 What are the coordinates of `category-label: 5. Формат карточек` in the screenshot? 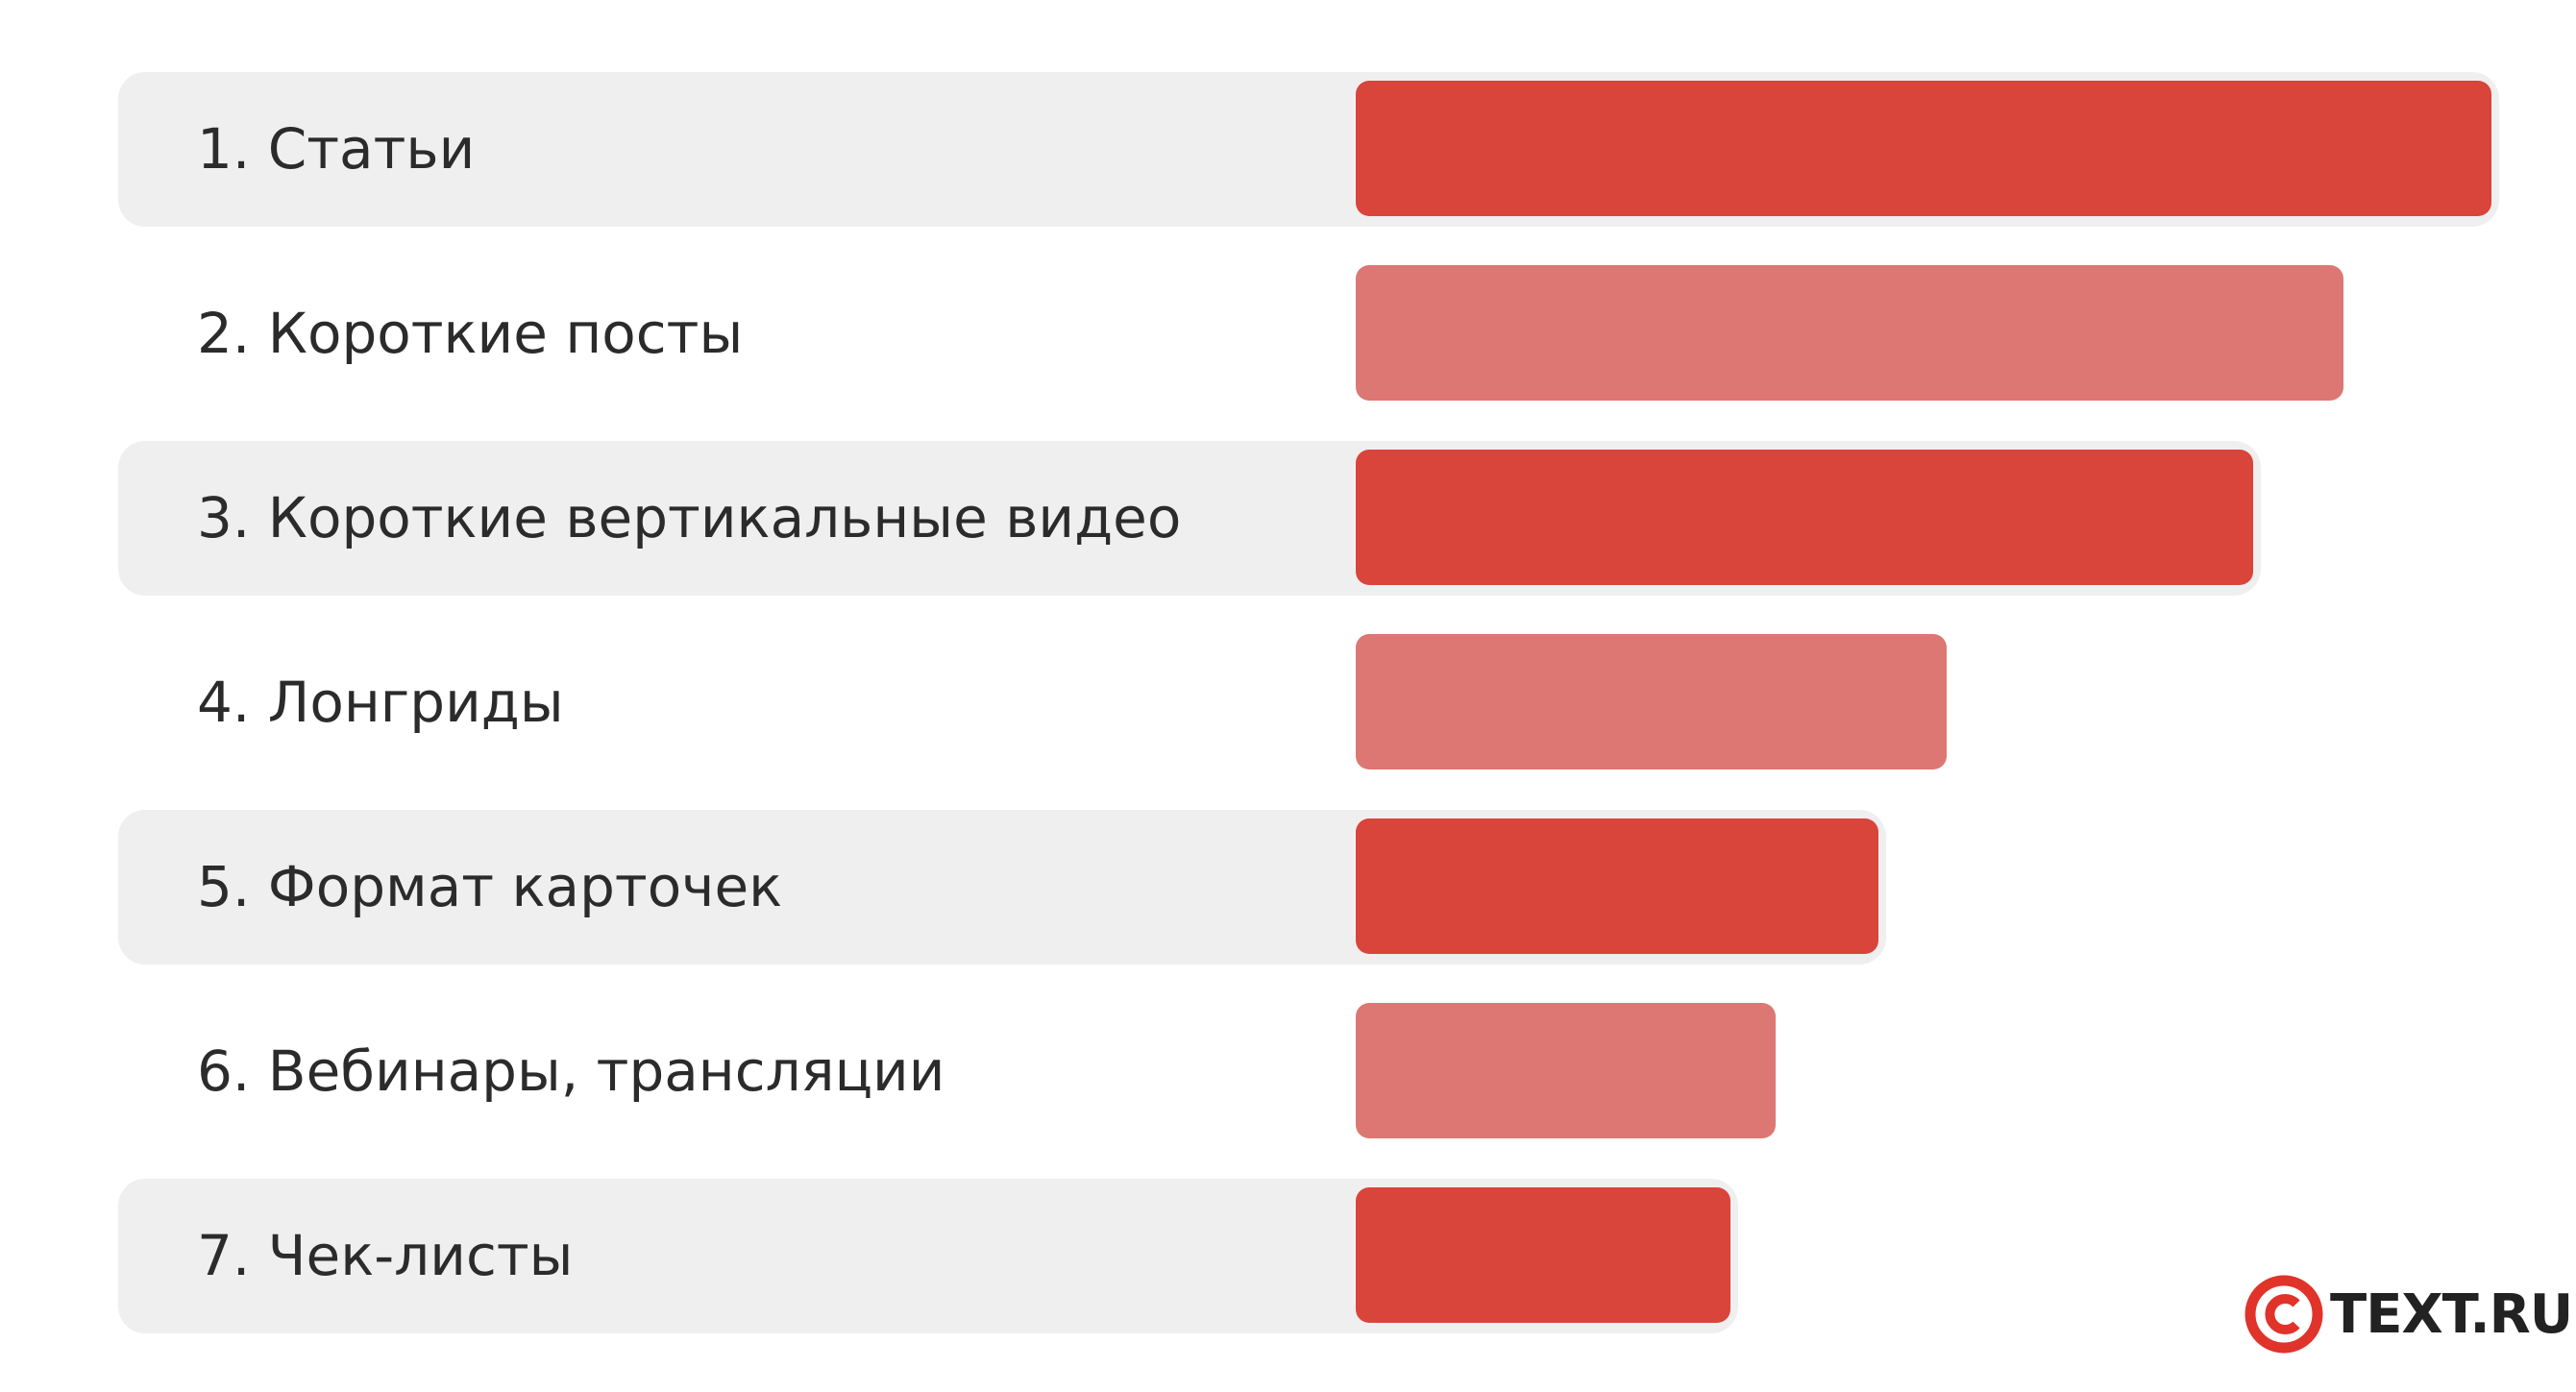 It's located at (490, 886).